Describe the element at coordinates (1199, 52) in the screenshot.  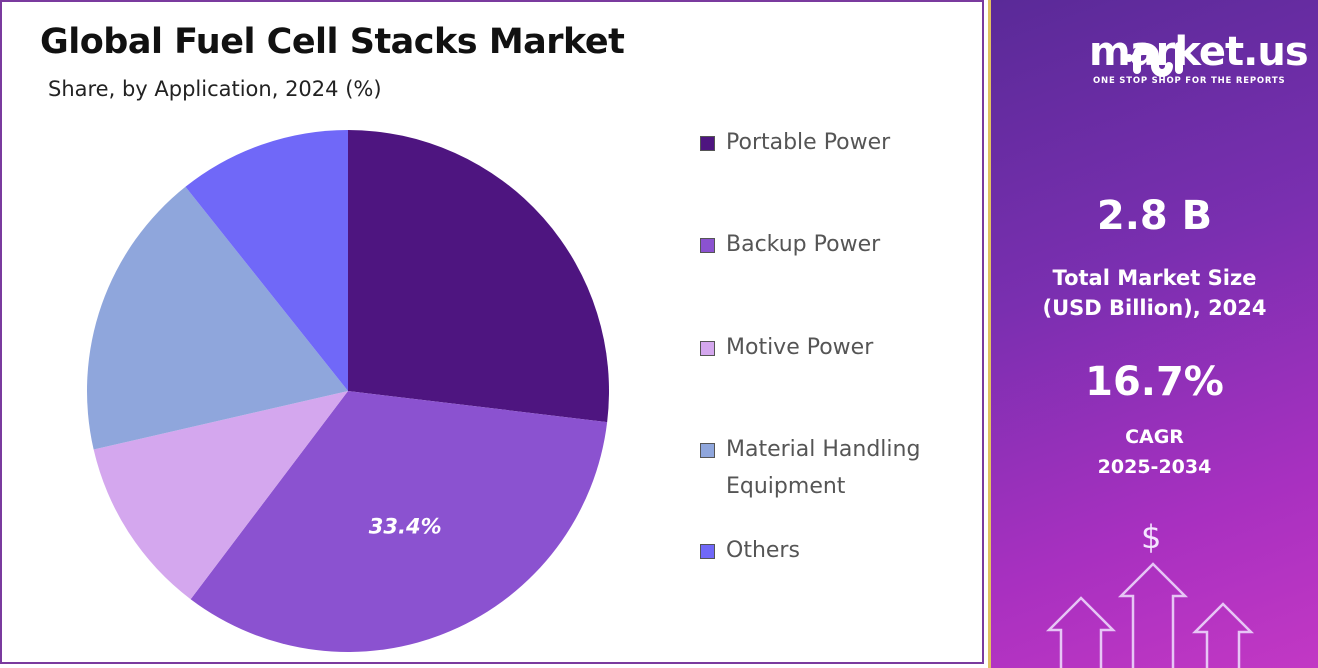
I see `brand-name: market.us` at that location.